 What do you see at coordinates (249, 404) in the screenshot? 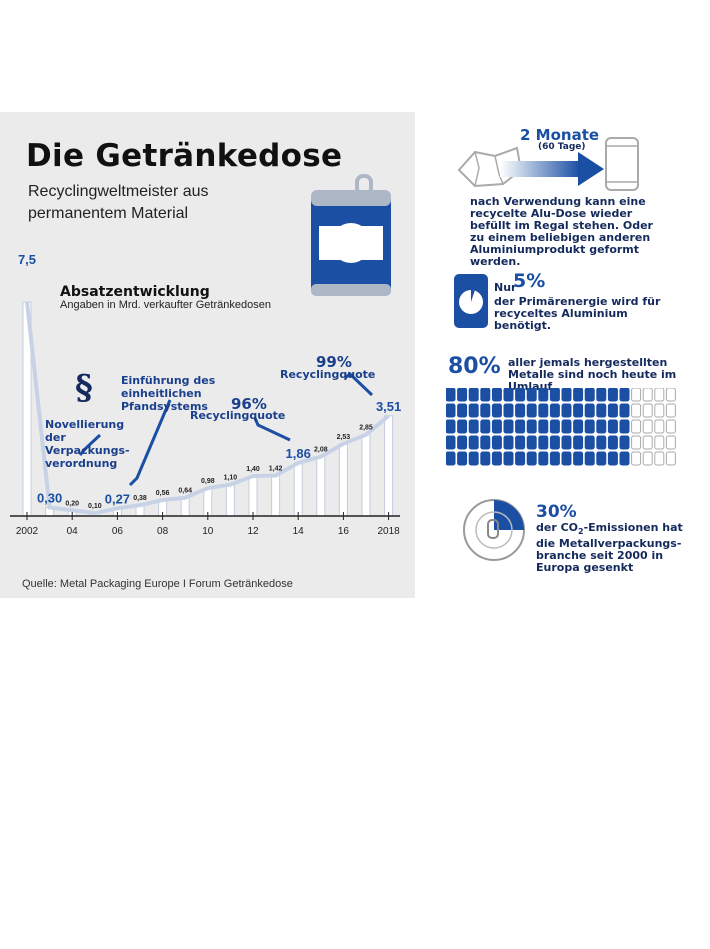
I see `recycling-96-pct: 96%` at bounding box center [249, 404].